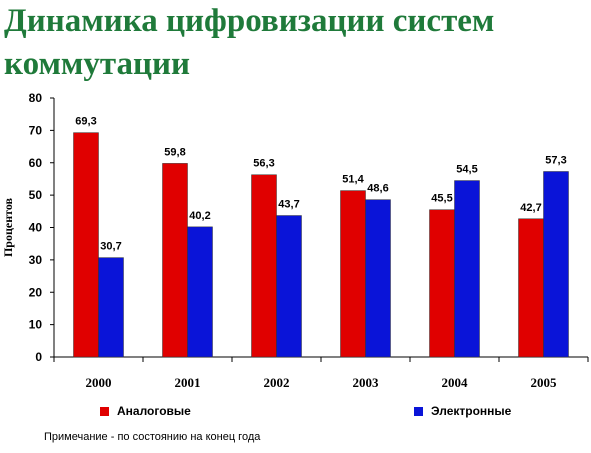  I want to click on bar-electronic-2003, so click(378, 278).